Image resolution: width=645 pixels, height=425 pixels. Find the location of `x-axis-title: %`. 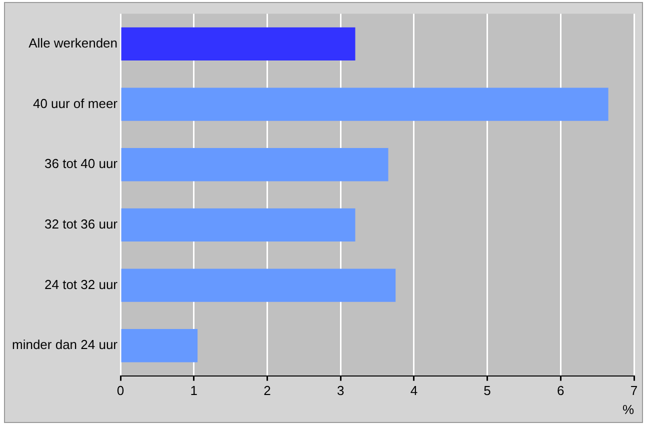

x-axis-title: % is located at coordinates (628, 409).